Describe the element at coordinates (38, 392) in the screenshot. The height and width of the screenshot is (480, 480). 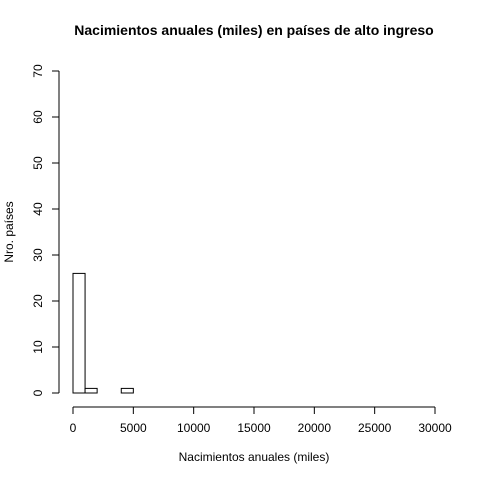
I see `y-tick-label: 0` at that location.